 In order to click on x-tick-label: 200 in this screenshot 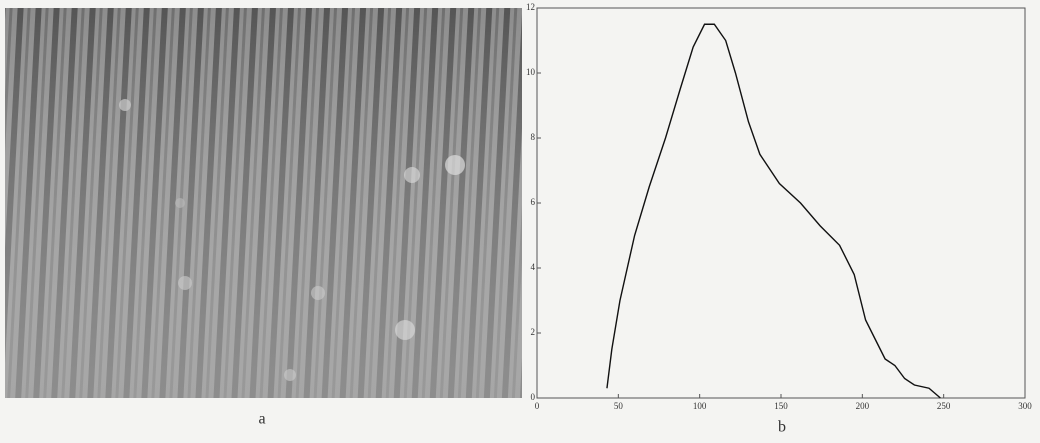, I will do `click(863, 406)`.